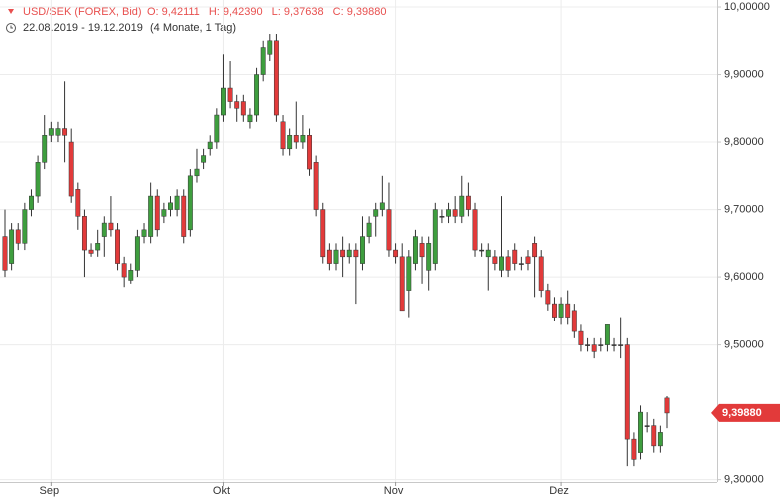 Image resolution: width=780 pixels, height=501 pixels. What do you see at coordinates (360, 12) in the screenshot?
I see `ohlc-label: C: 9,39880` at bounding box center [360, 12].